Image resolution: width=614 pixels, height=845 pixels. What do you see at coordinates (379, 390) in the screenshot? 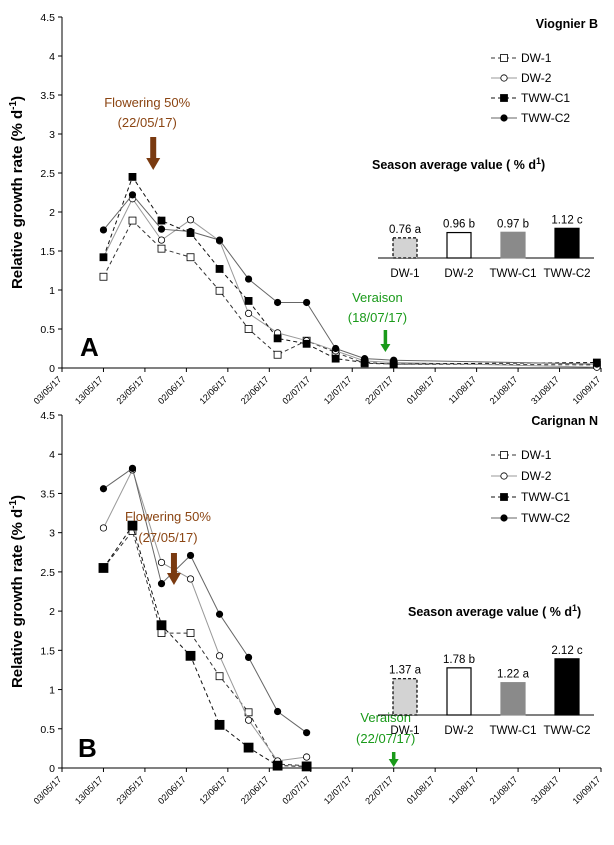
I see `x-tick-label: 22/07/17` at bounding box center [379, 390].